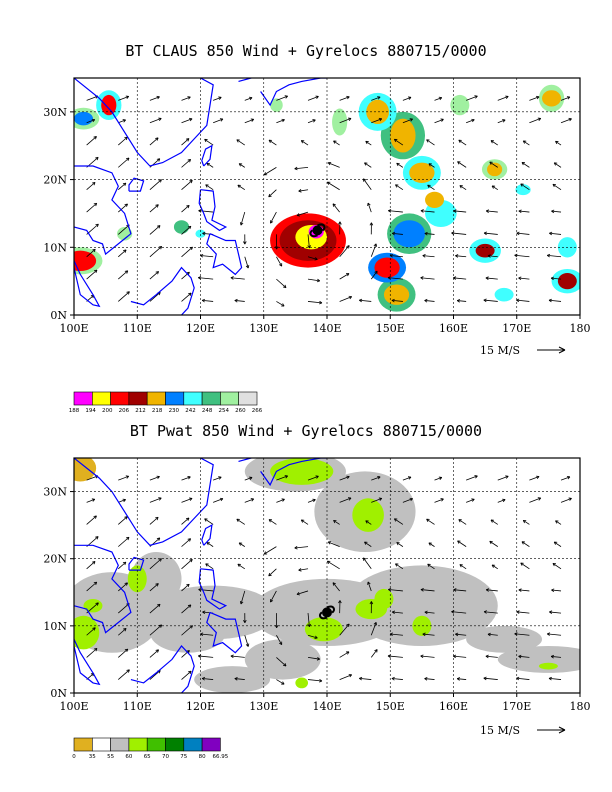 The width and height of the screenshot is (612, 792). I want to click on bottom-vector-scale-label: 15 M/S, so click(500, 730).